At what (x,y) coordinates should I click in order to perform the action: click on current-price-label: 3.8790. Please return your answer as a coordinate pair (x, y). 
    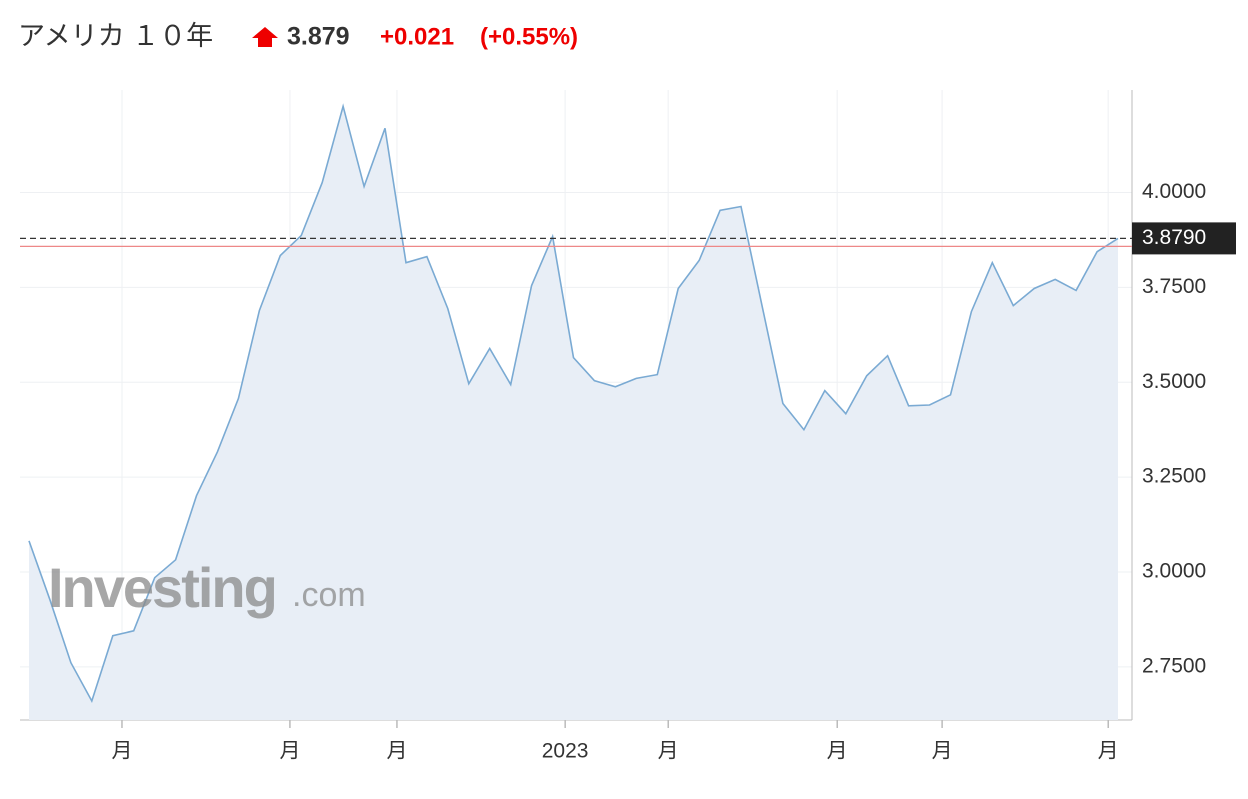
    Looking at the image, I should click on (1174, 237).